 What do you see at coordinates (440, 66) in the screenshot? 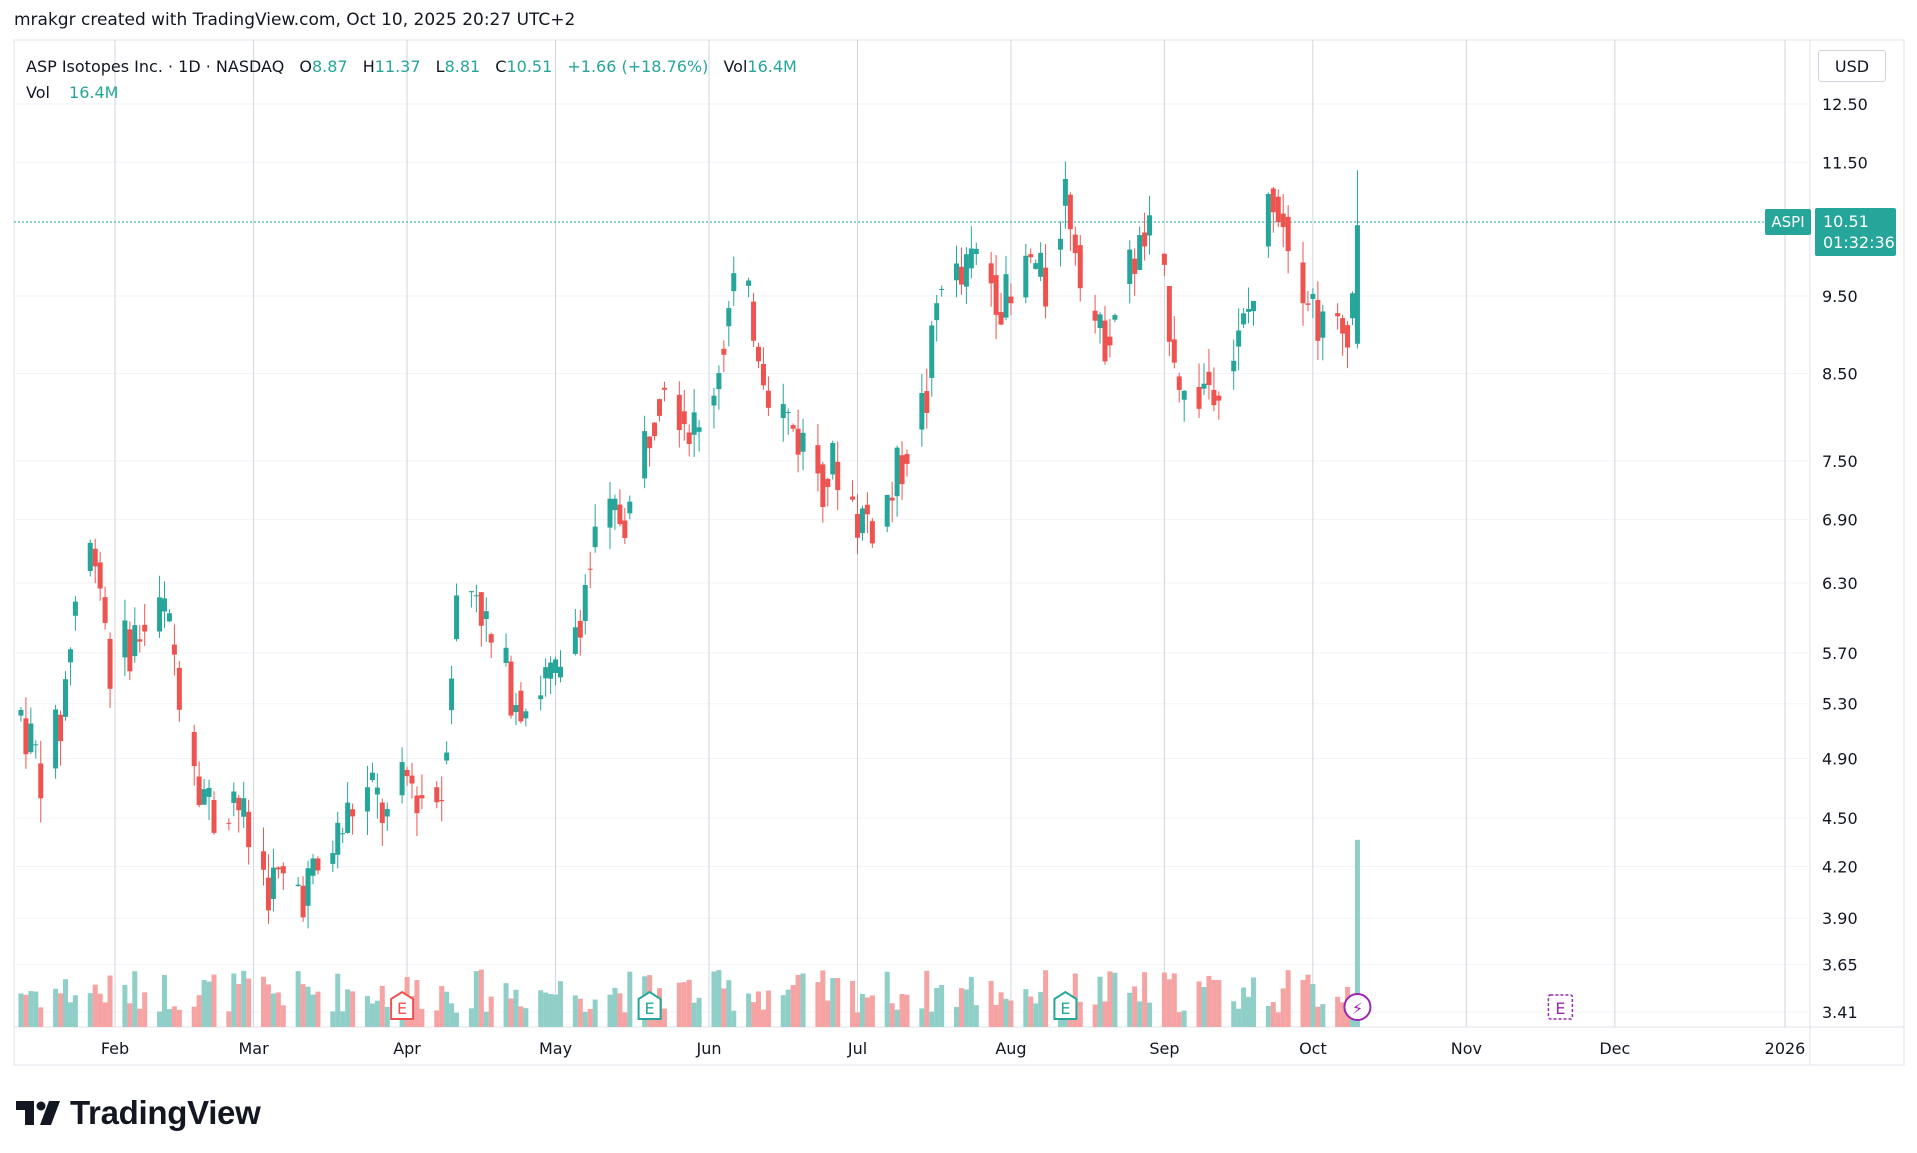
I see `low-label: L` at bounding box center [440, 66].